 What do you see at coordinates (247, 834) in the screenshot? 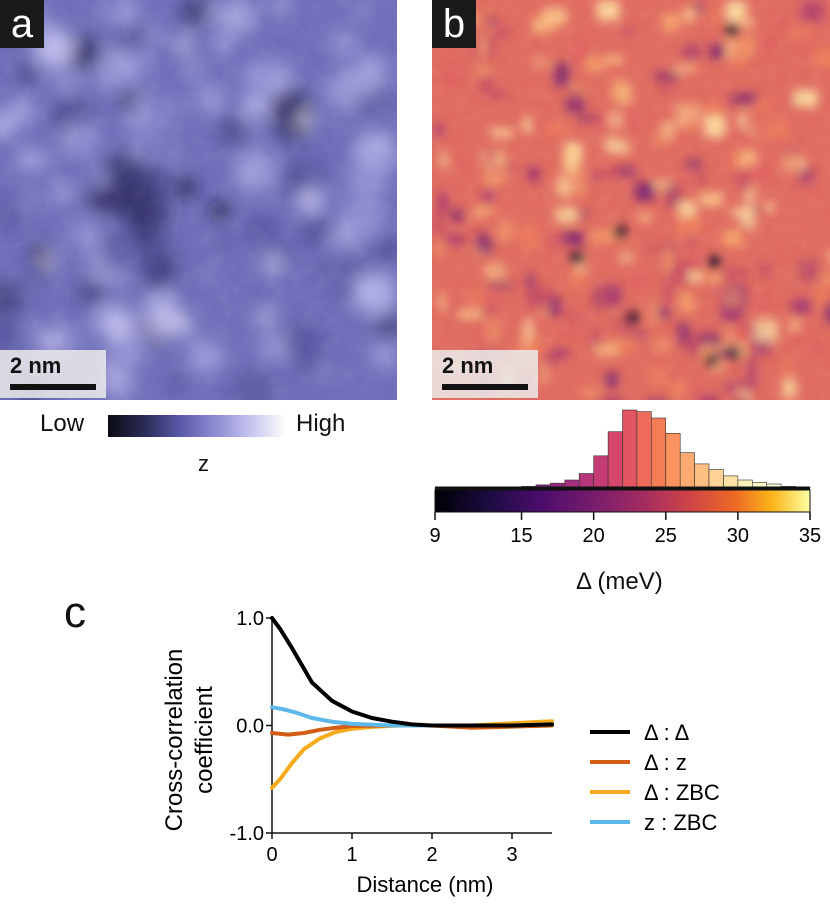
I see `y-tick-label: -1.0` at bounding box center [247, 834].